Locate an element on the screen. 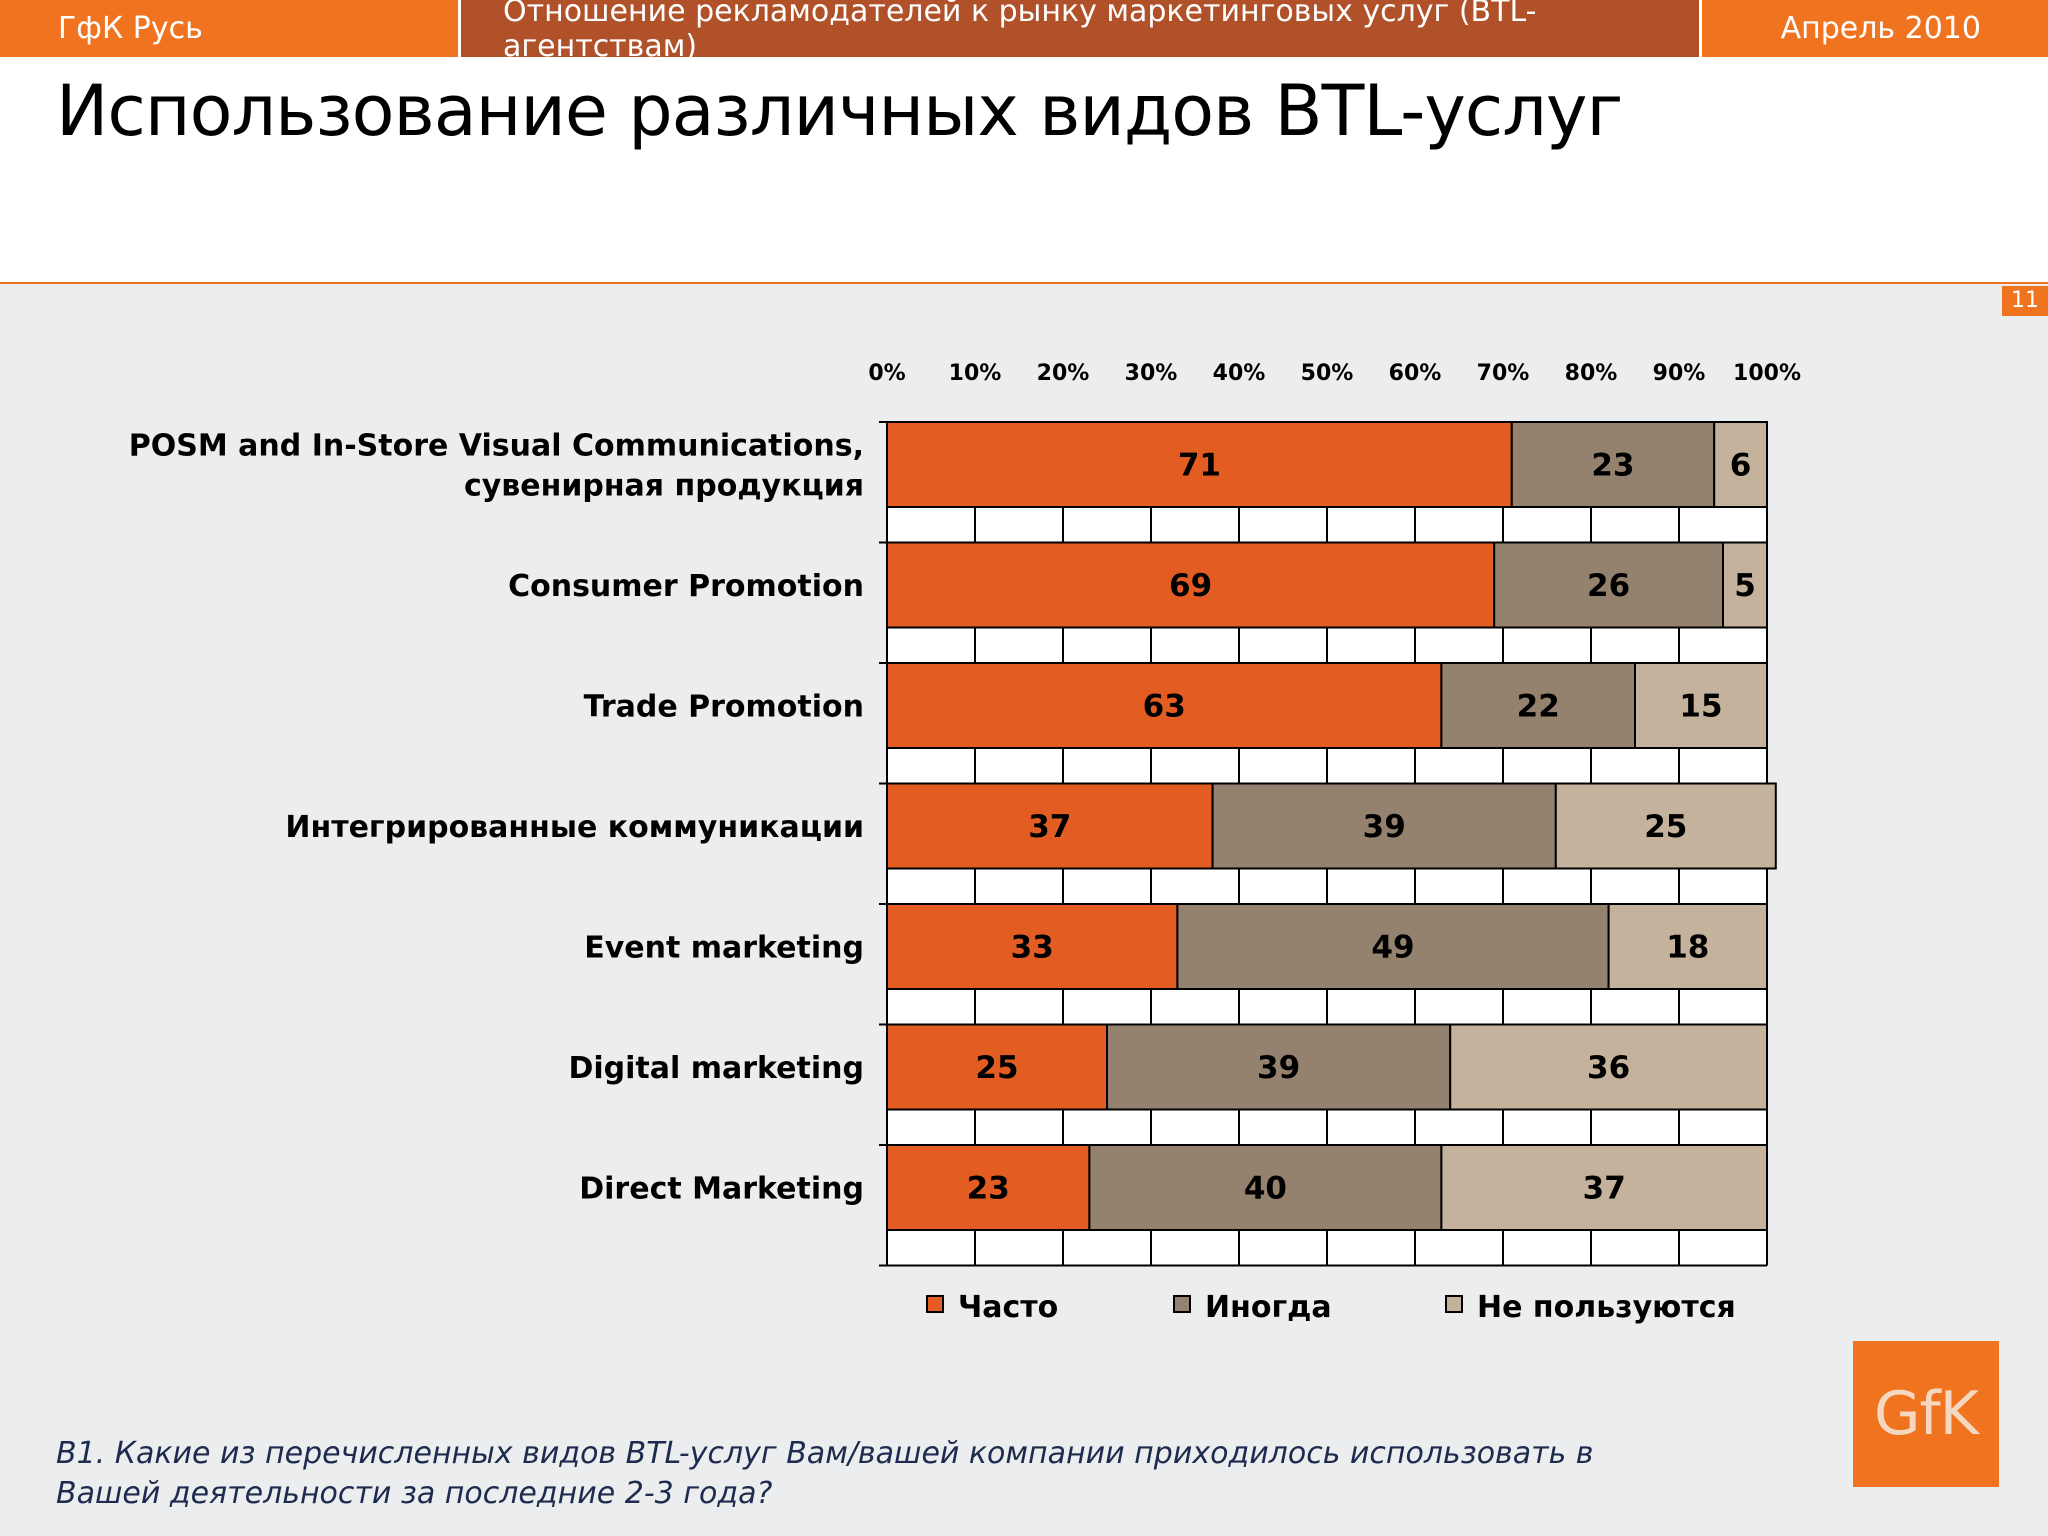  data-label: 33 is located at coordinates (1032, 948).